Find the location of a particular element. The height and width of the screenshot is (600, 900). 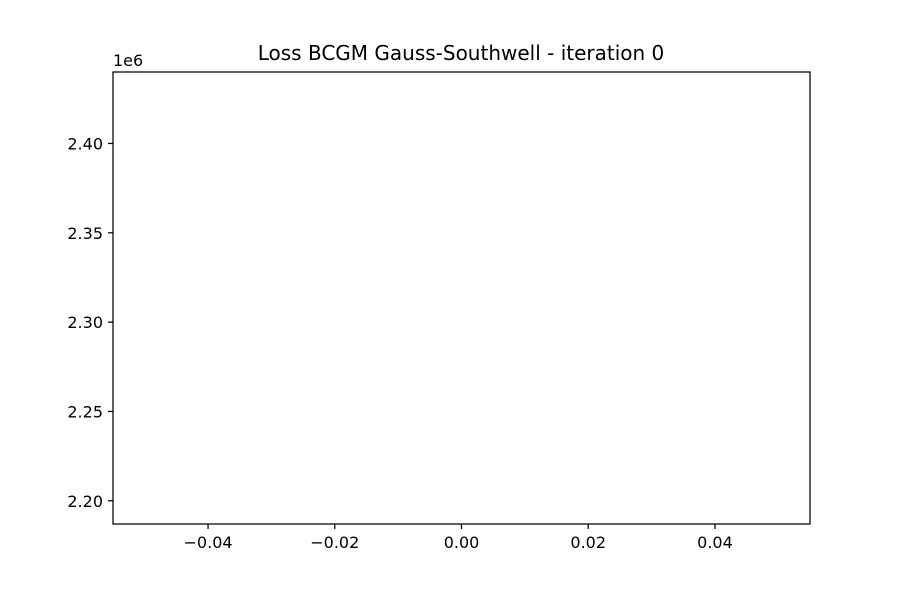

x-axis: −0.04 −0.02 0.00 0.02 0.04 is located at coordinates (458, 538).